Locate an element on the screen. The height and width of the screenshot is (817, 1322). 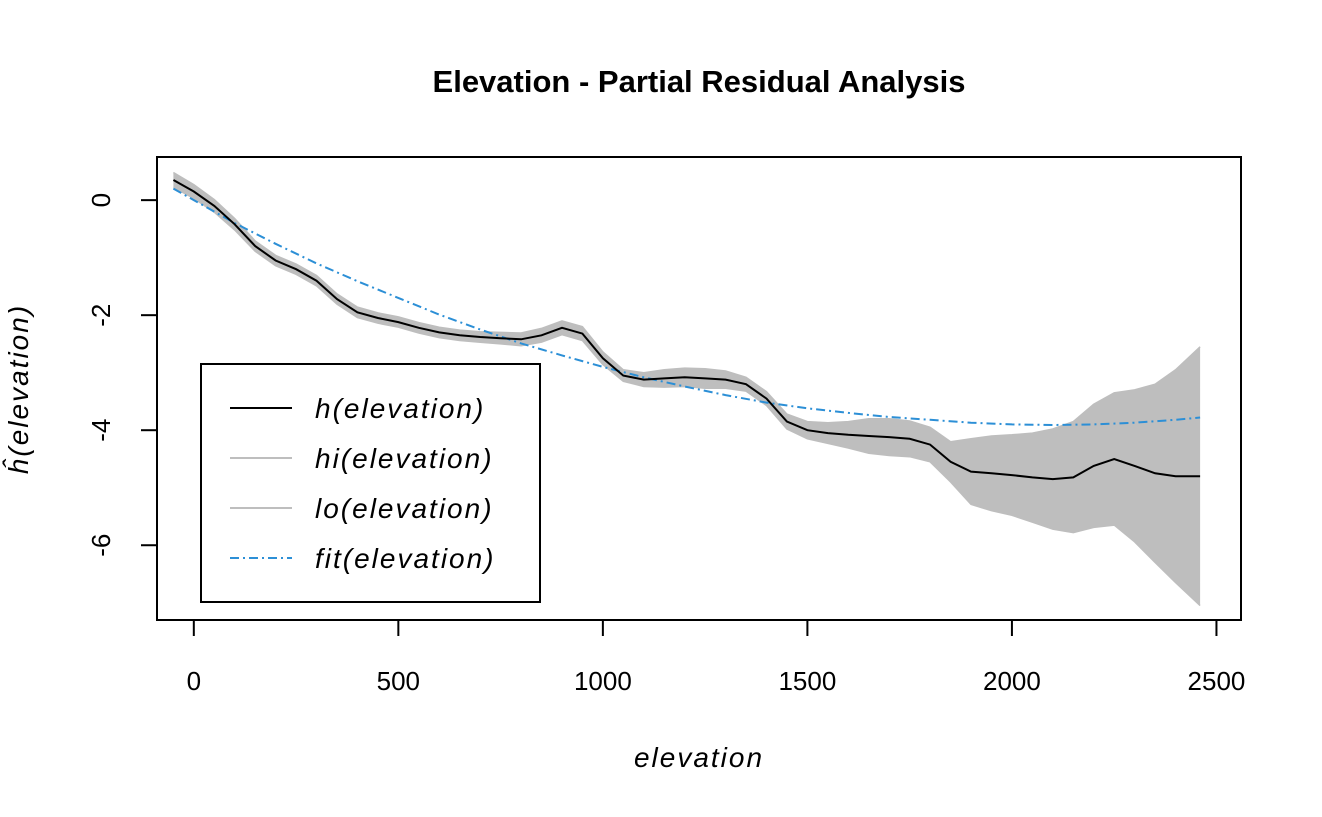
y-tick-label: -4 is located at coordinates (101, 430).